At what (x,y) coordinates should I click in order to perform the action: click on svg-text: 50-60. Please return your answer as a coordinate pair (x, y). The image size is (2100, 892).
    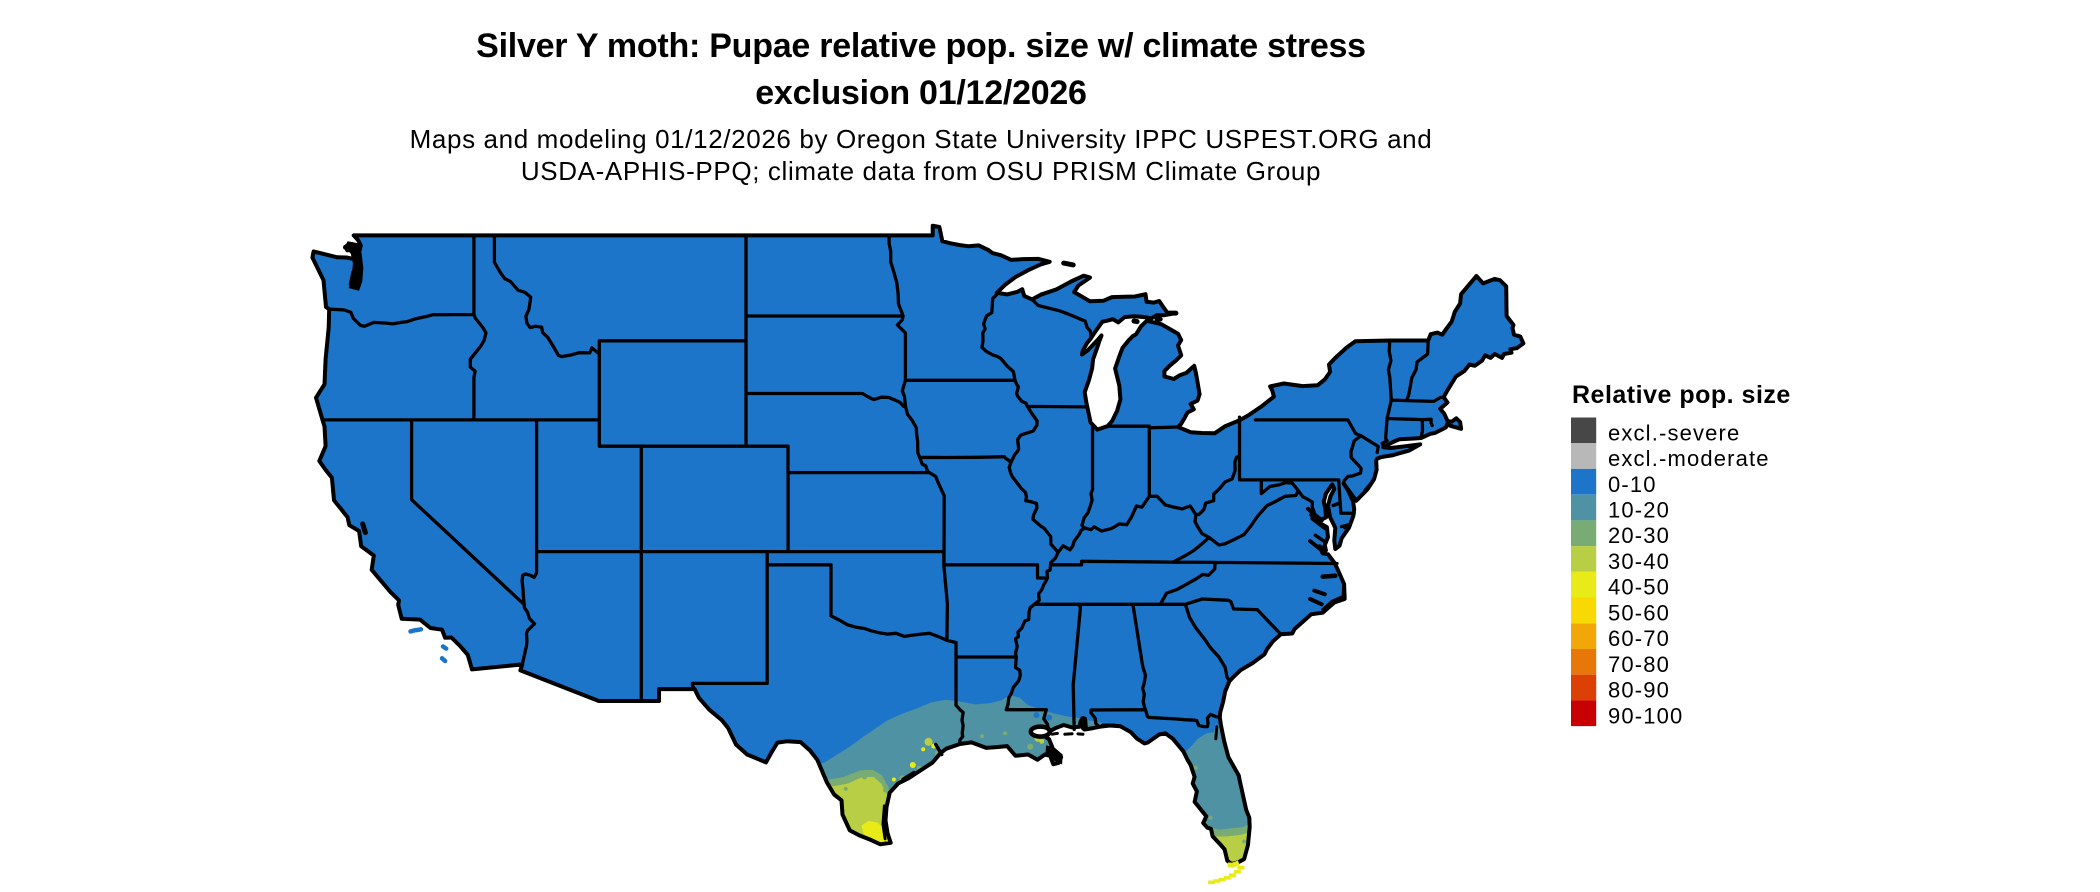
    Looking at the image, I should click on (1639, 612).